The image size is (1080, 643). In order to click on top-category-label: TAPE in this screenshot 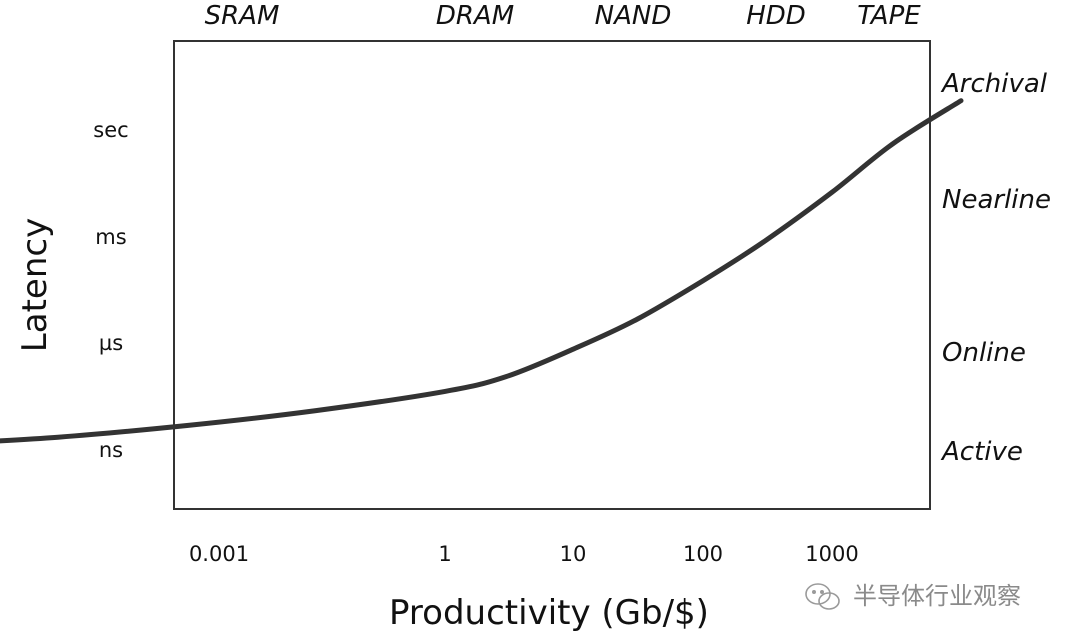, I will do `click(889, 16)`.